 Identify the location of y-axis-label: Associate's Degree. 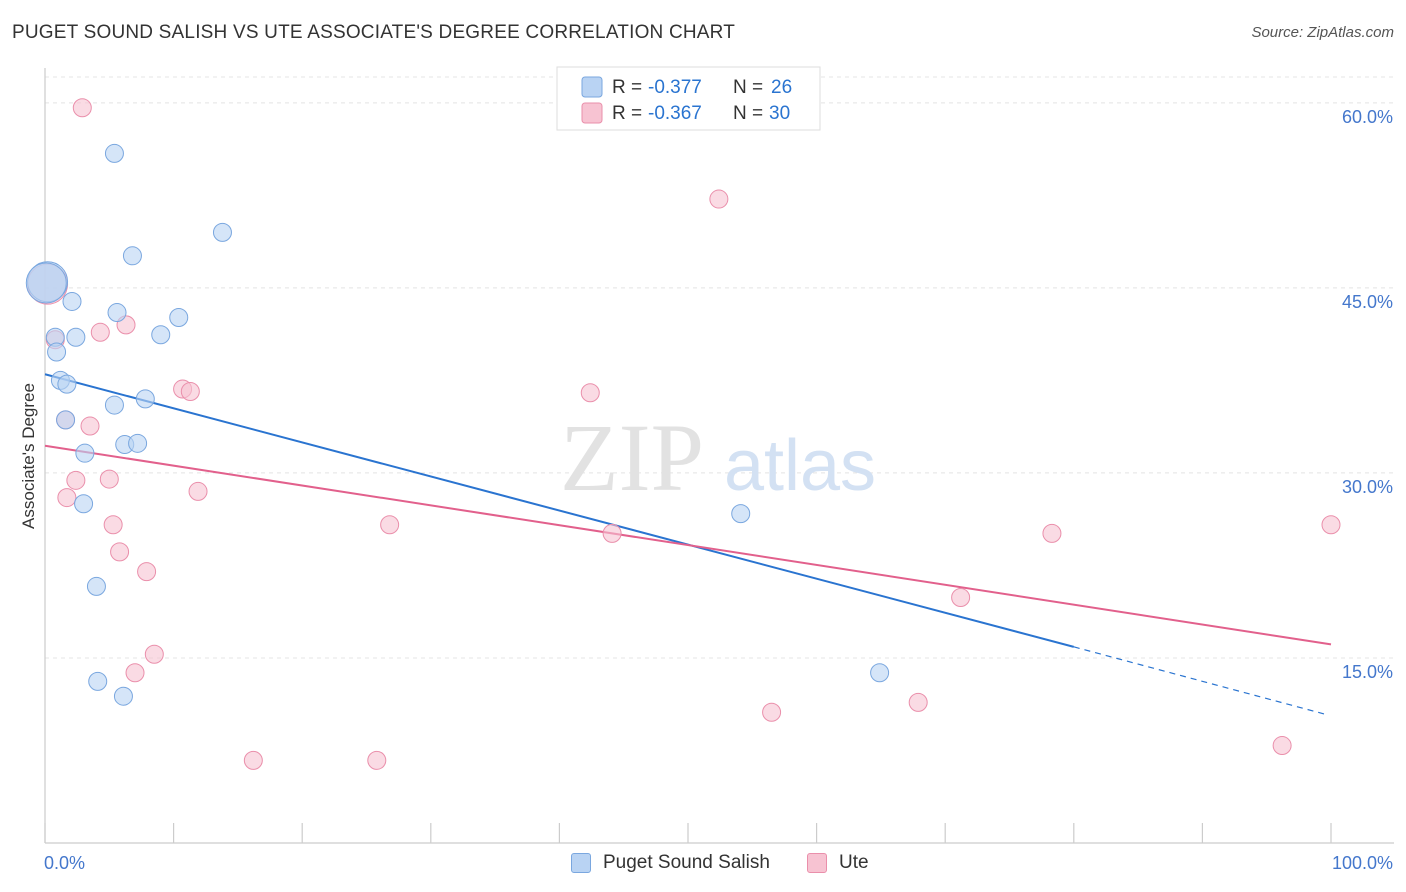
(28, 456).